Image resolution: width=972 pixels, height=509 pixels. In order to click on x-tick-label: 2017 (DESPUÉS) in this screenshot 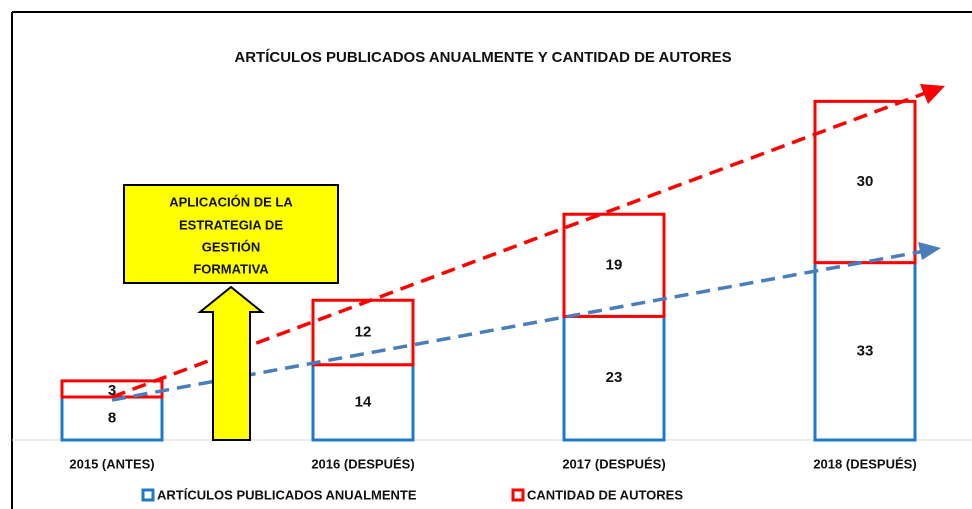, I will do `click(613, 463)`.